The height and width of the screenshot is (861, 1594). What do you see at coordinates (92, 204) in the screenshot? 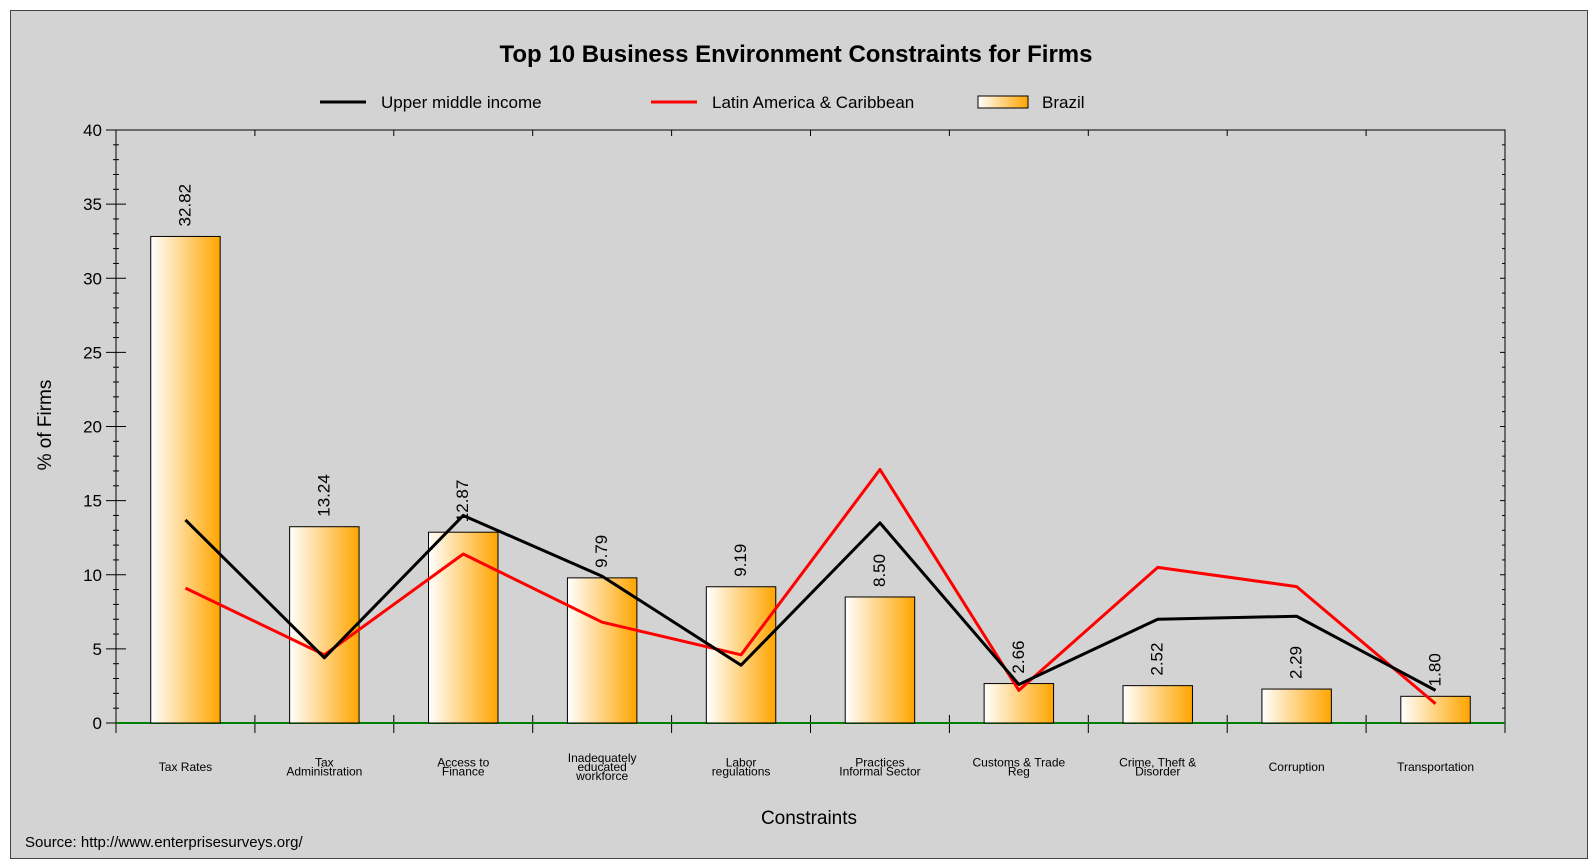
I see `y-tick-label: 35` at bounding box center [92, 204].